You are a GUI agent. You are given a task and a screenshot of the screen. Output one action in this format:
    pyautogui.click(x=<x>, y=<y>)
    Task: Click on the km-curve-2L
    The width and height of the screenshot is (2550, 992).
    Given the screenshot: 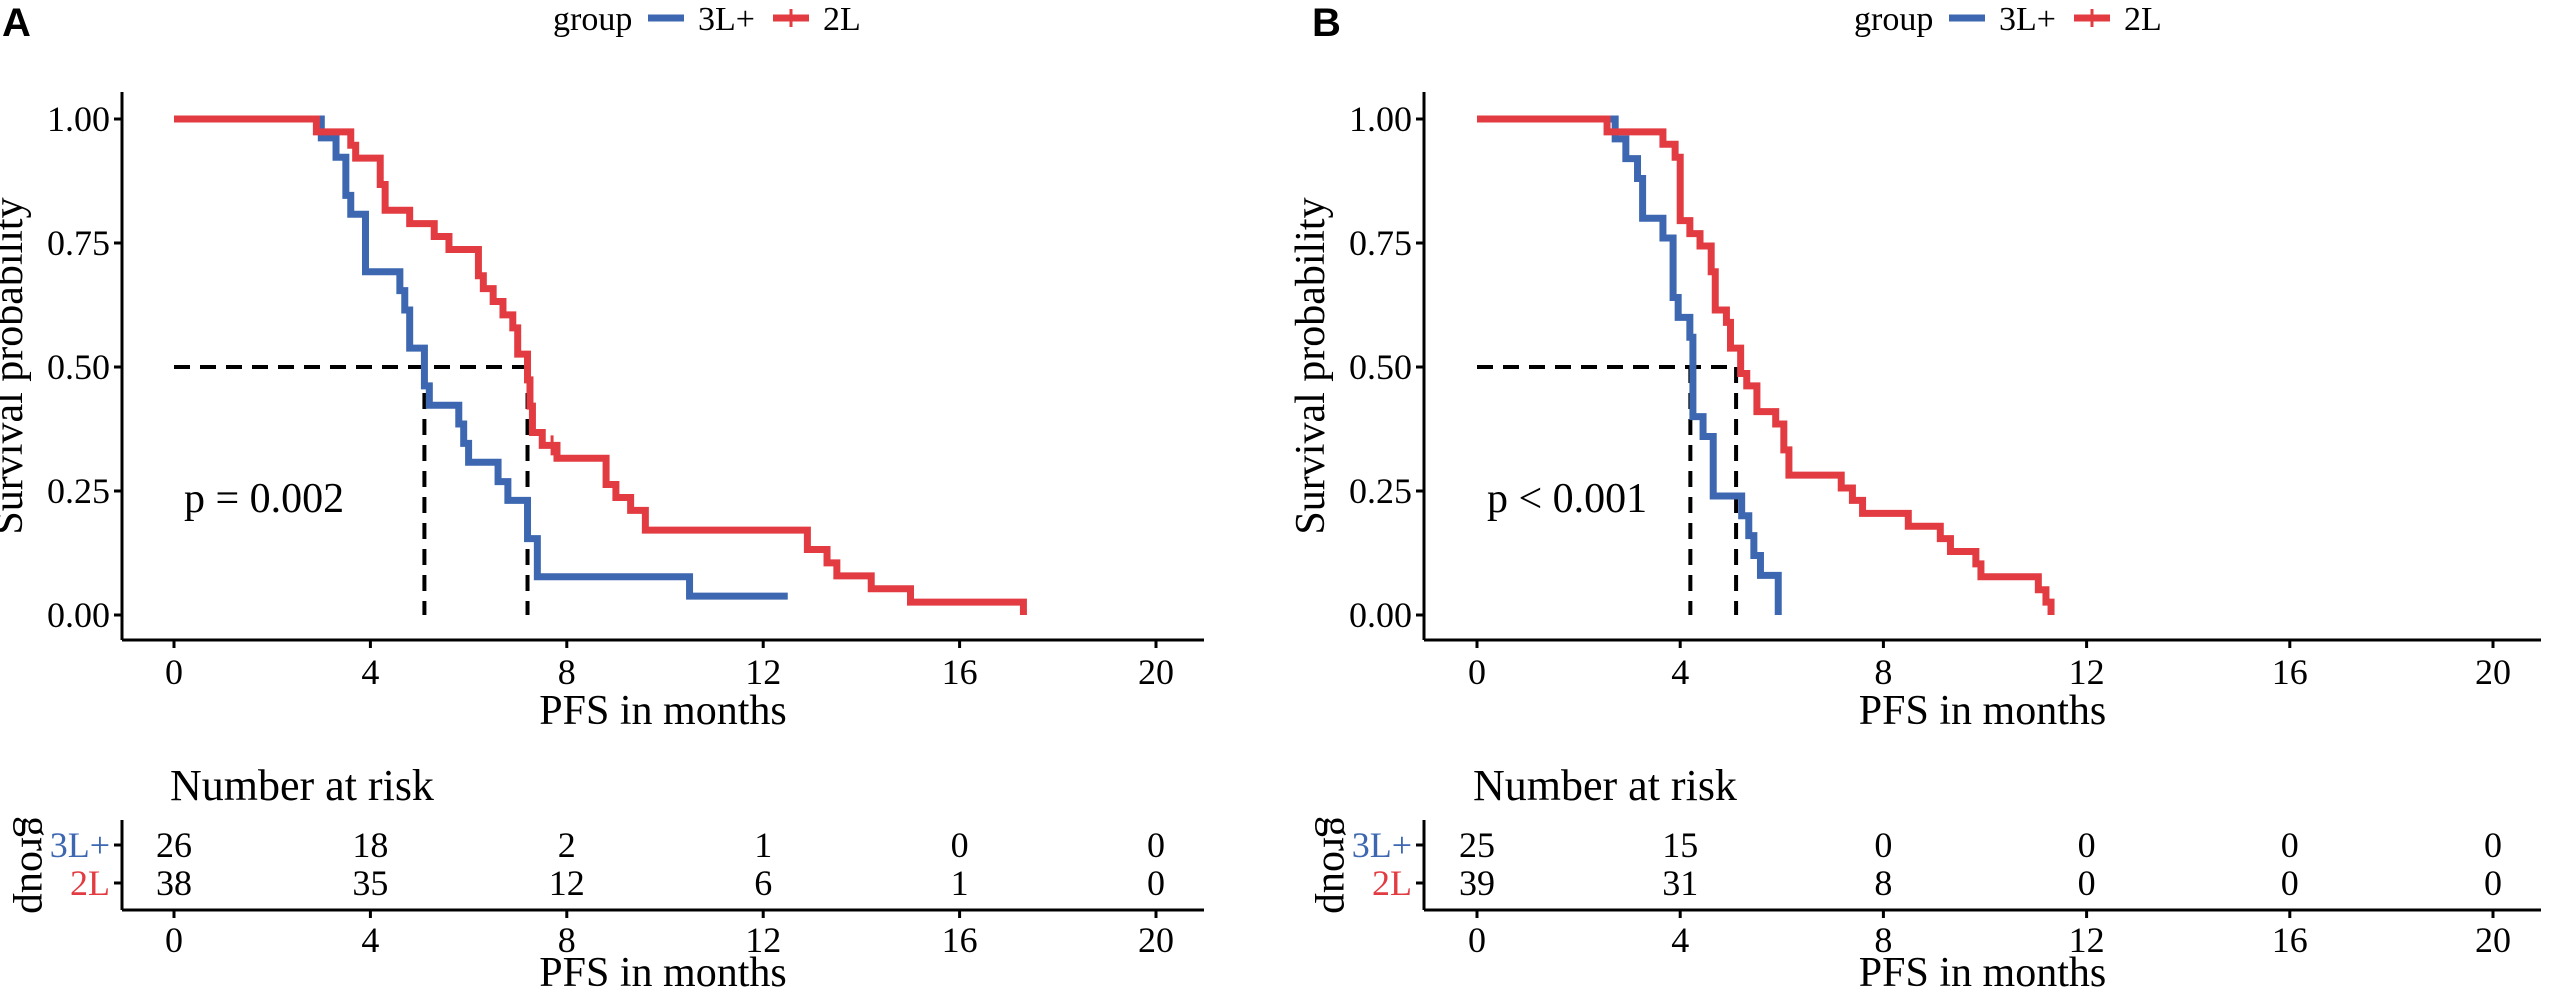 What is the action you would take?
    pyautogui.click(x=1766, y=365)
    